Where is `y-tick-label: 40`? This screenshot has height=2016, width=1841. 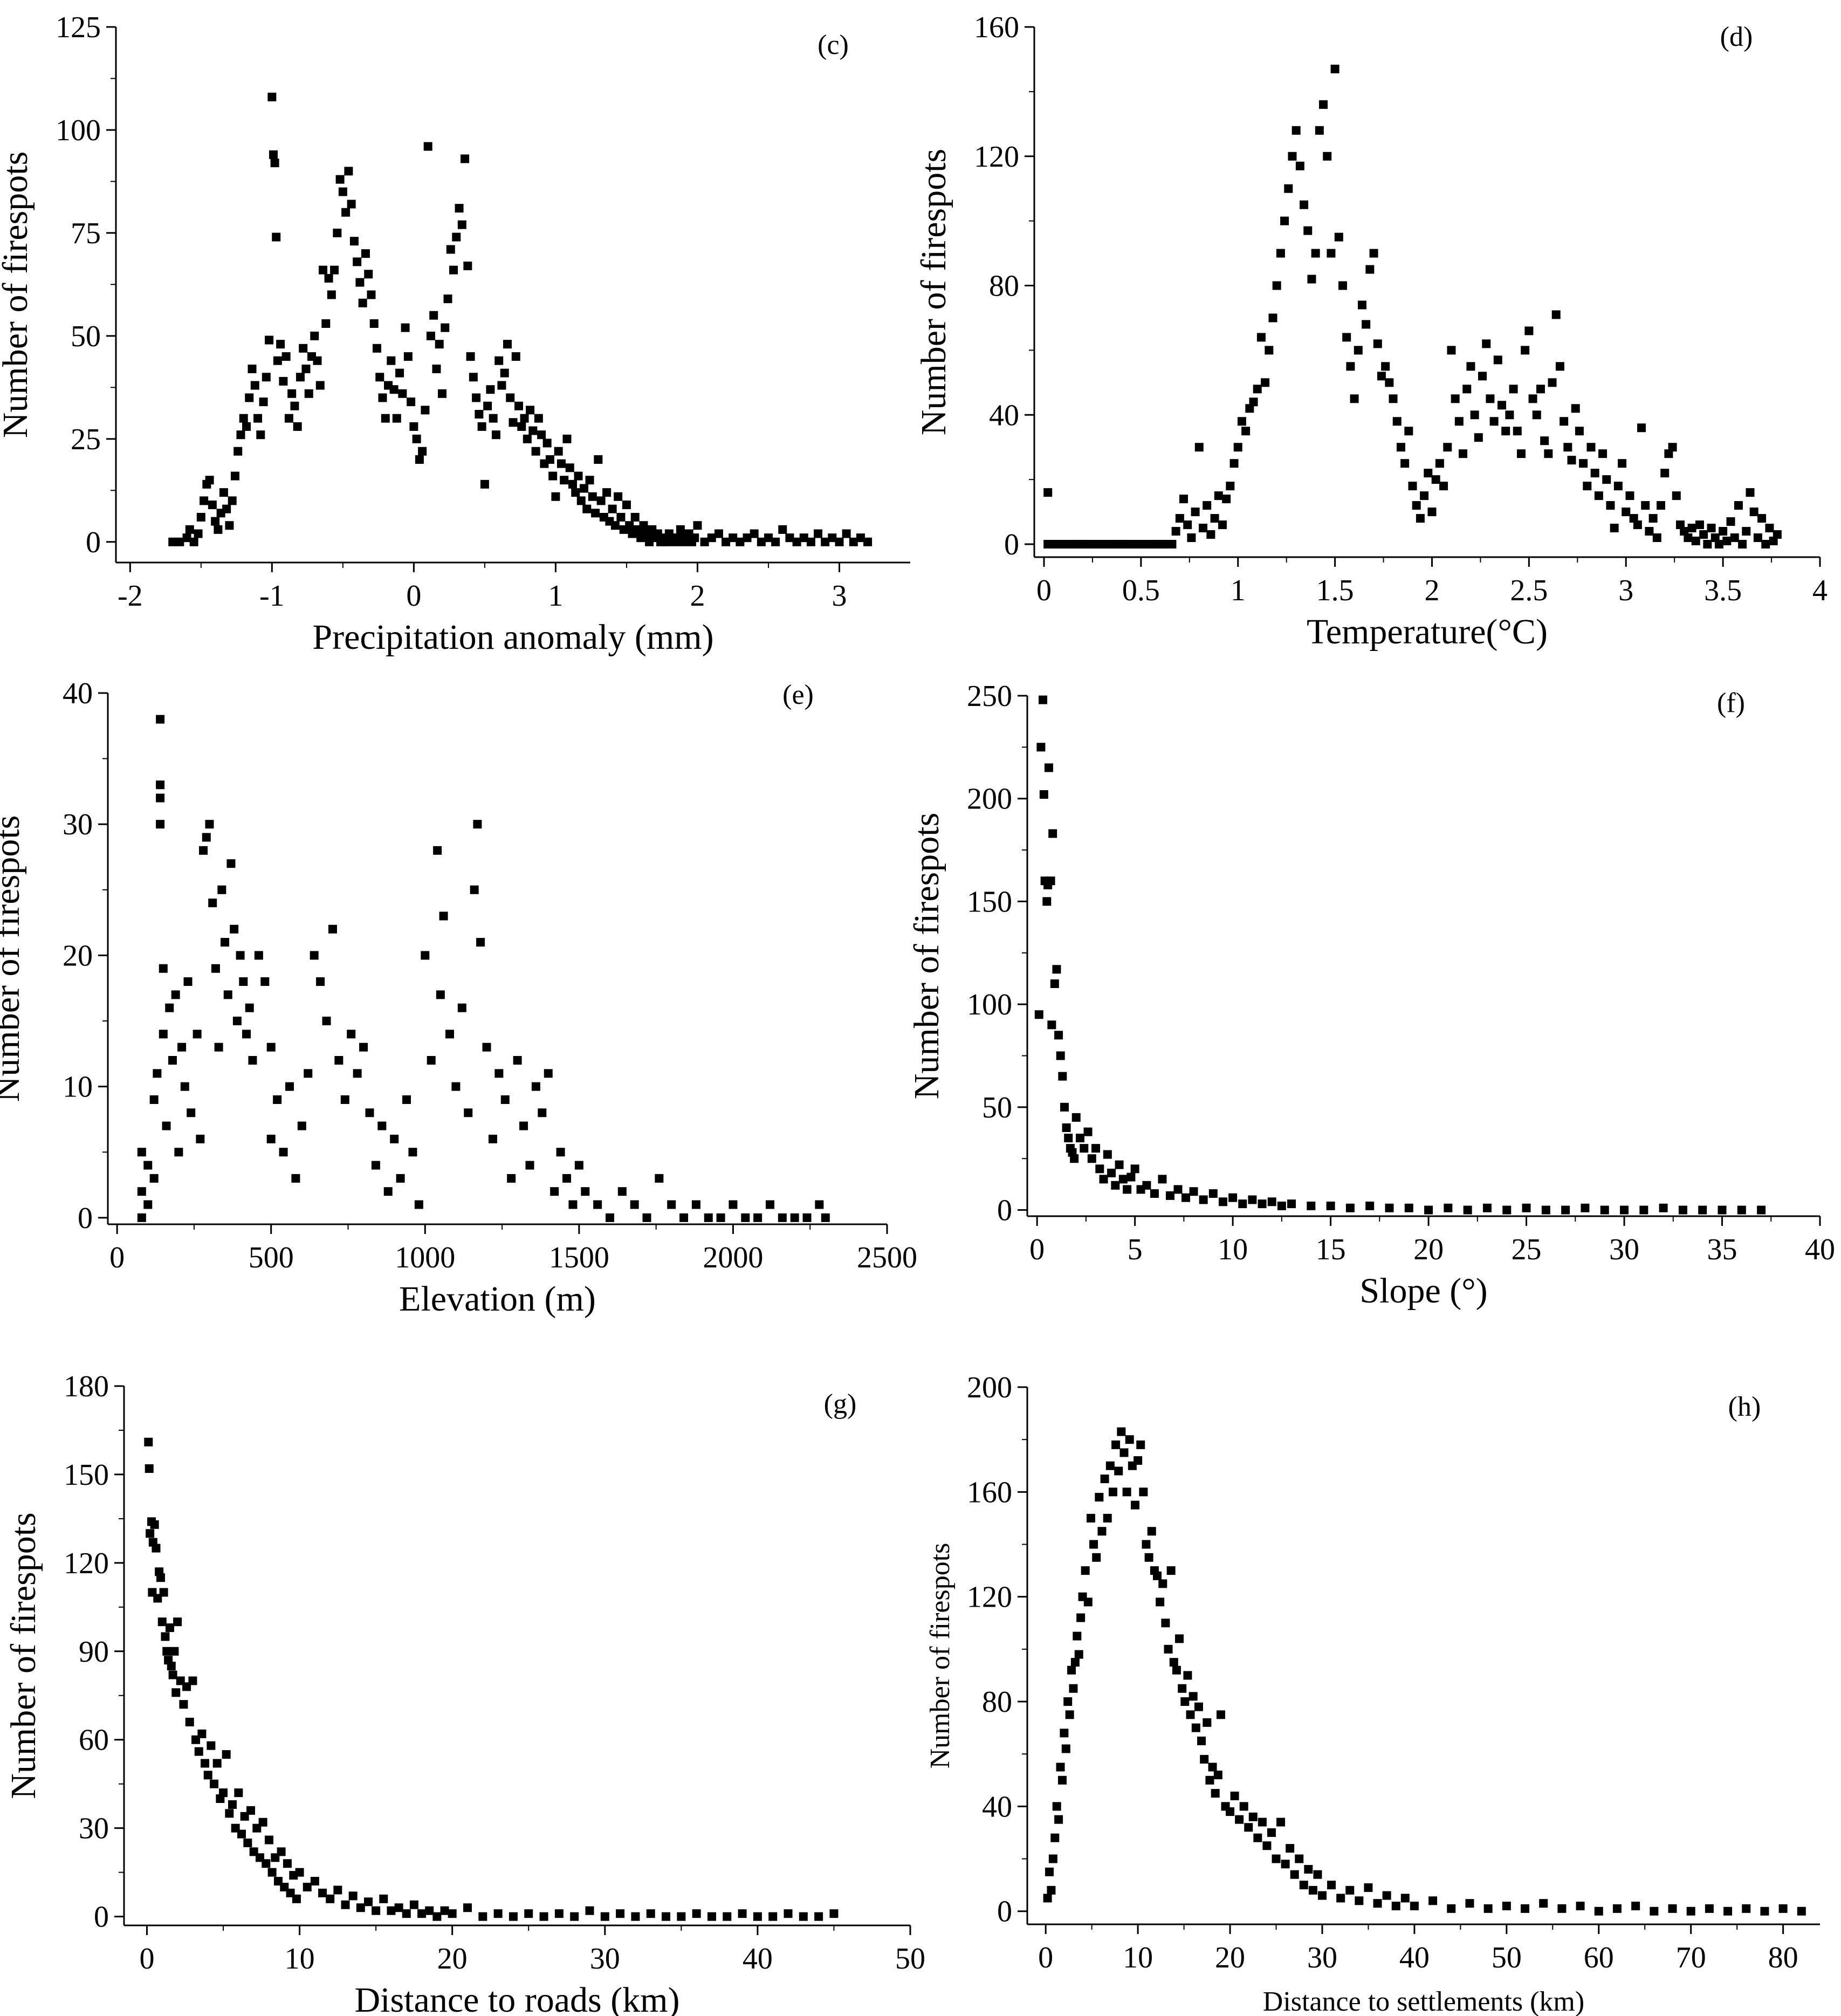 y-tick-label: 40 is located at coordinates (1004, 415).